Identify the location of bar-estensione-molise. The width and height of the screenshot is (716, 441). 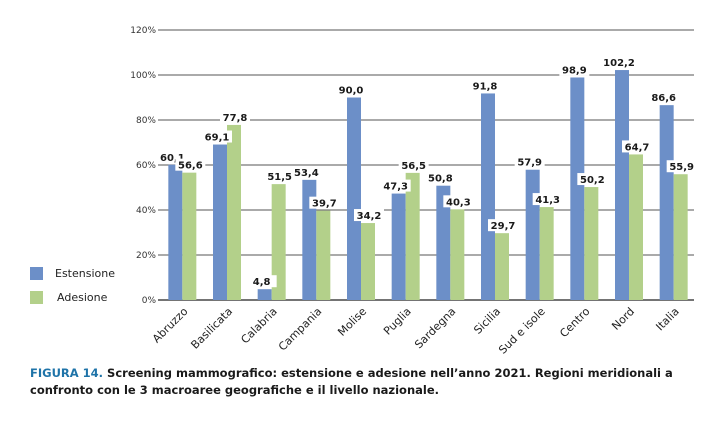
(354, 198).